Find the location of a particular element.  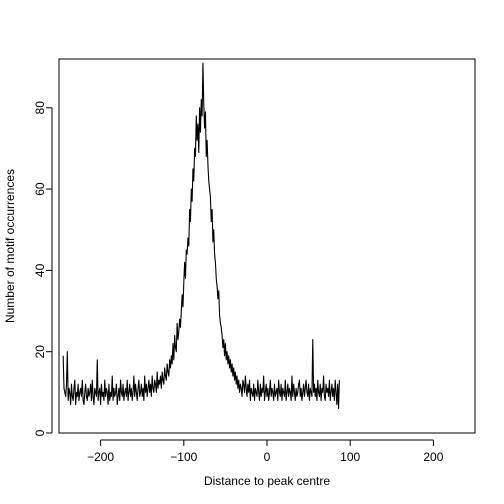

x-tick-label: 100 is located at coordinates (350, 457).